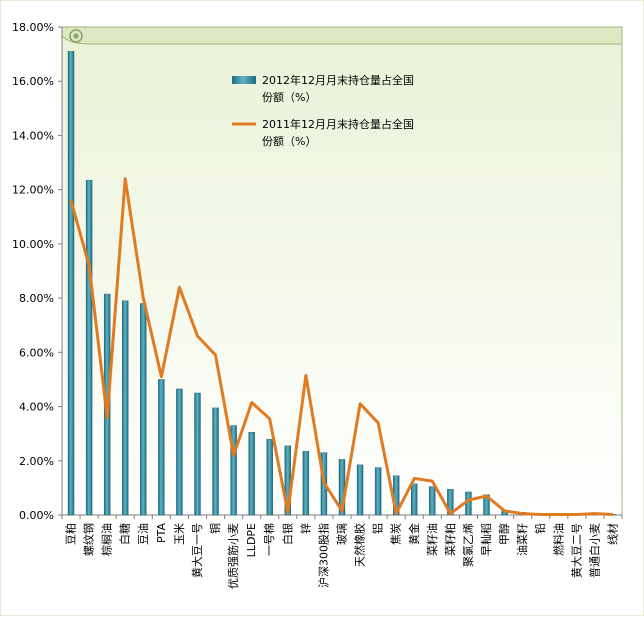  I want to click on y-tick-label: 14.00%, so click(33, 135).